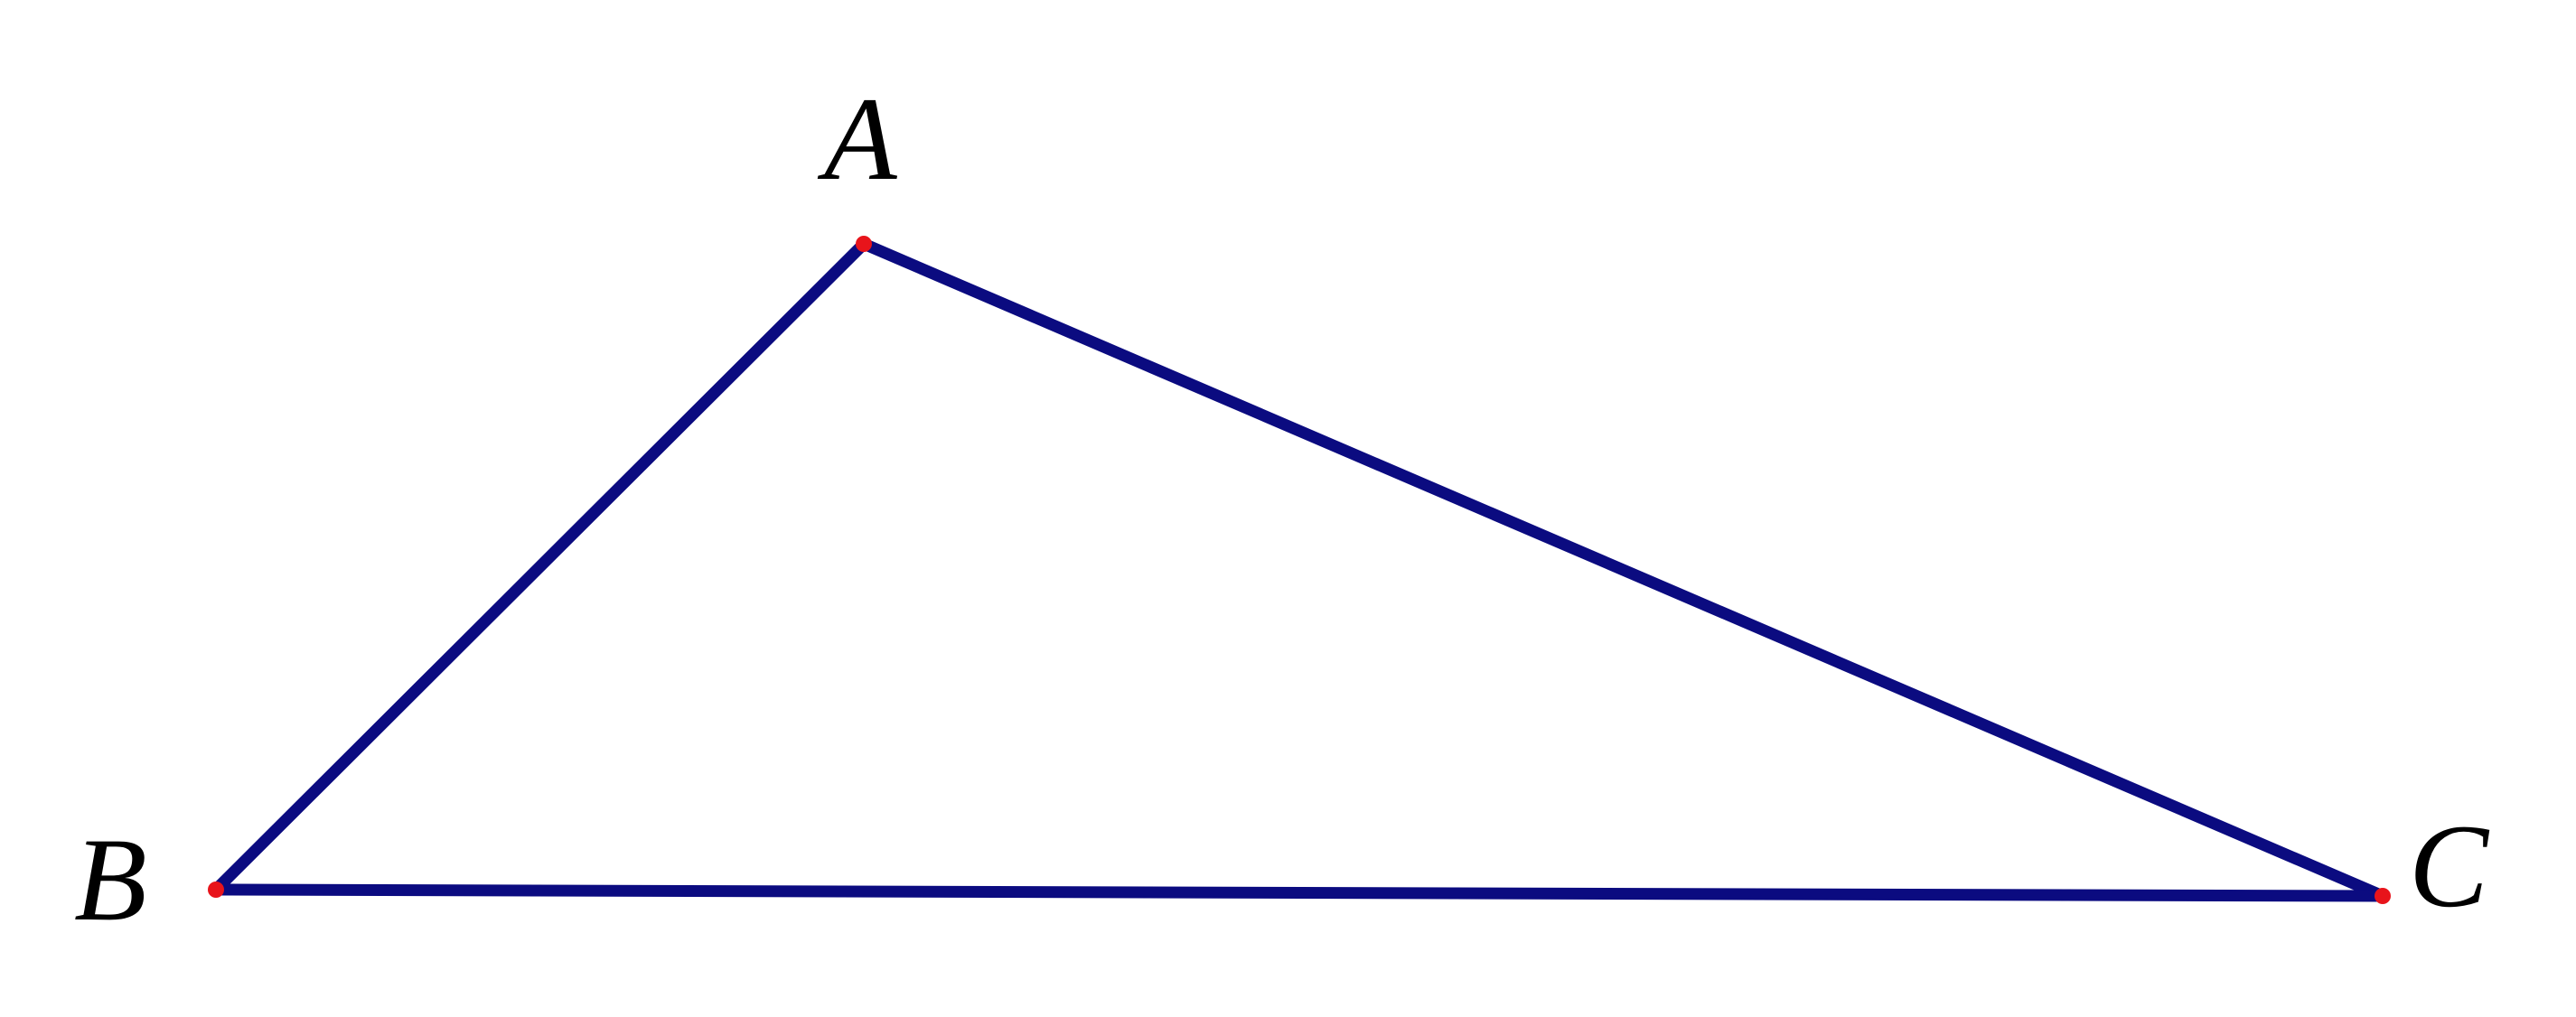 Image resolution: width=2576 pixels, height=1017 pixels. Describe the element at coordinates (216, 890) in the screenshot. I see `vertex-b` at that location.